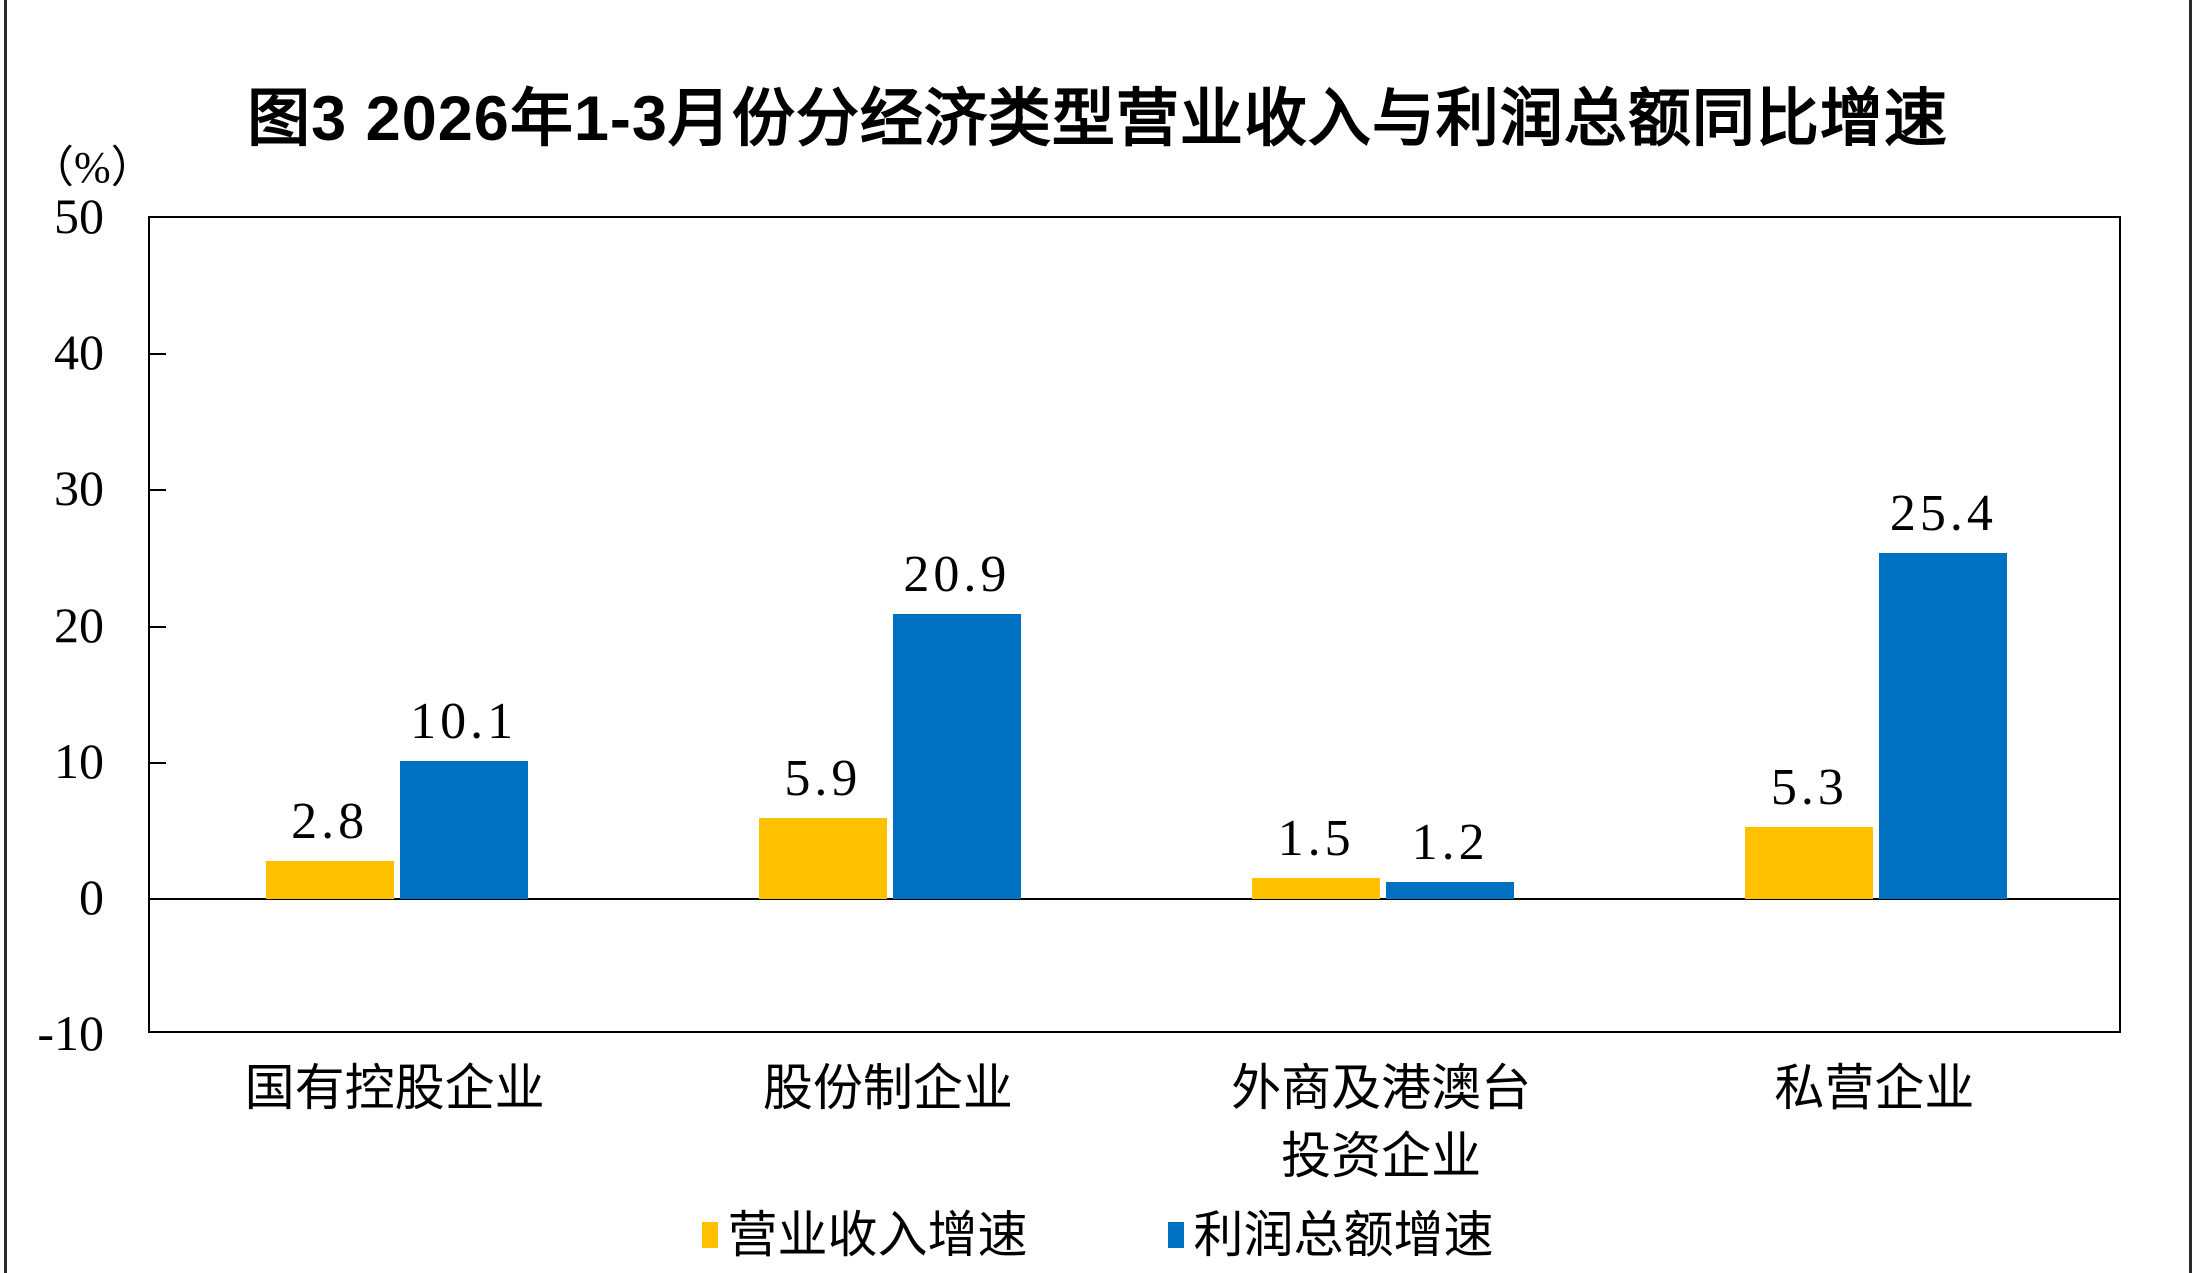  Describe the element at coordinates (463, 830) in the screenshot. I see `bar-series2-cat1` at that location.